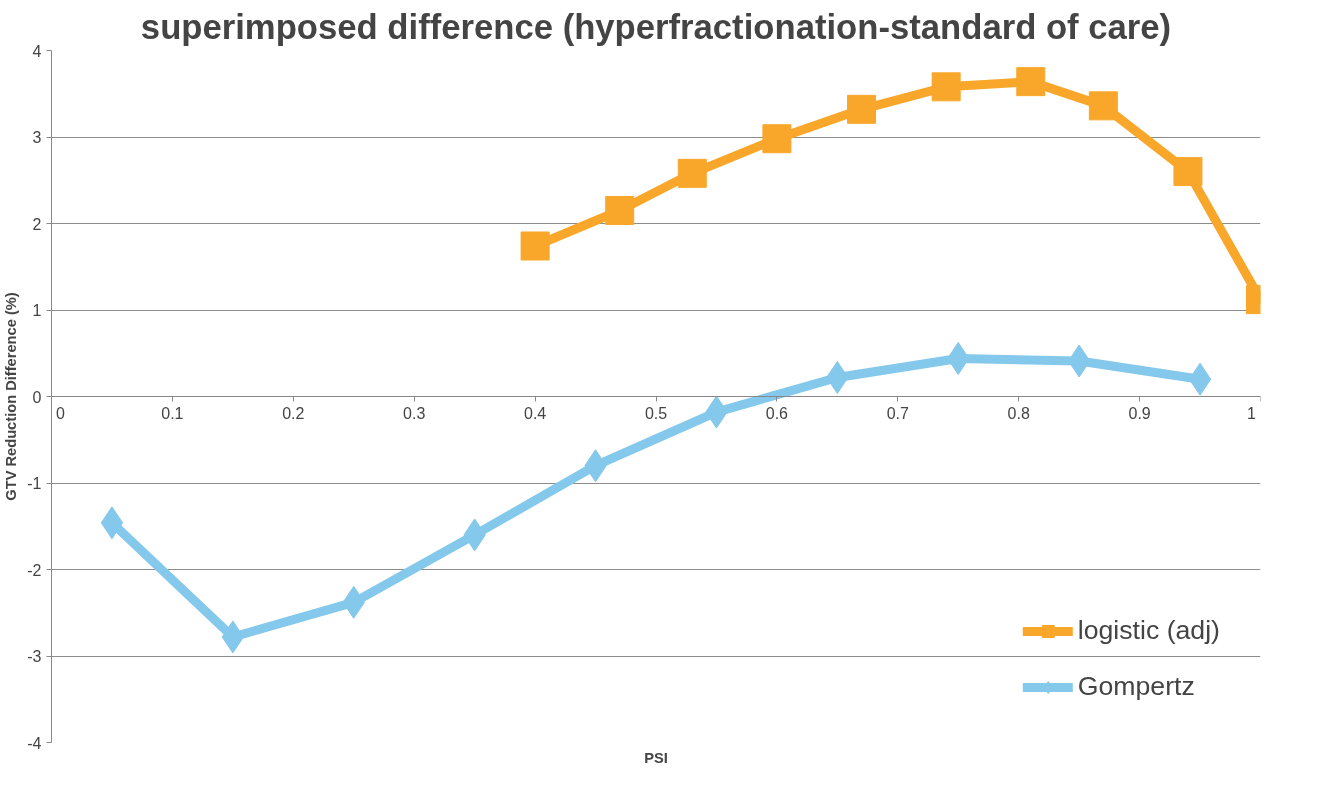  Describe the element at coordinates (656, 413) in the screenshot. I see `x-tick-label: 0.5` at that location.